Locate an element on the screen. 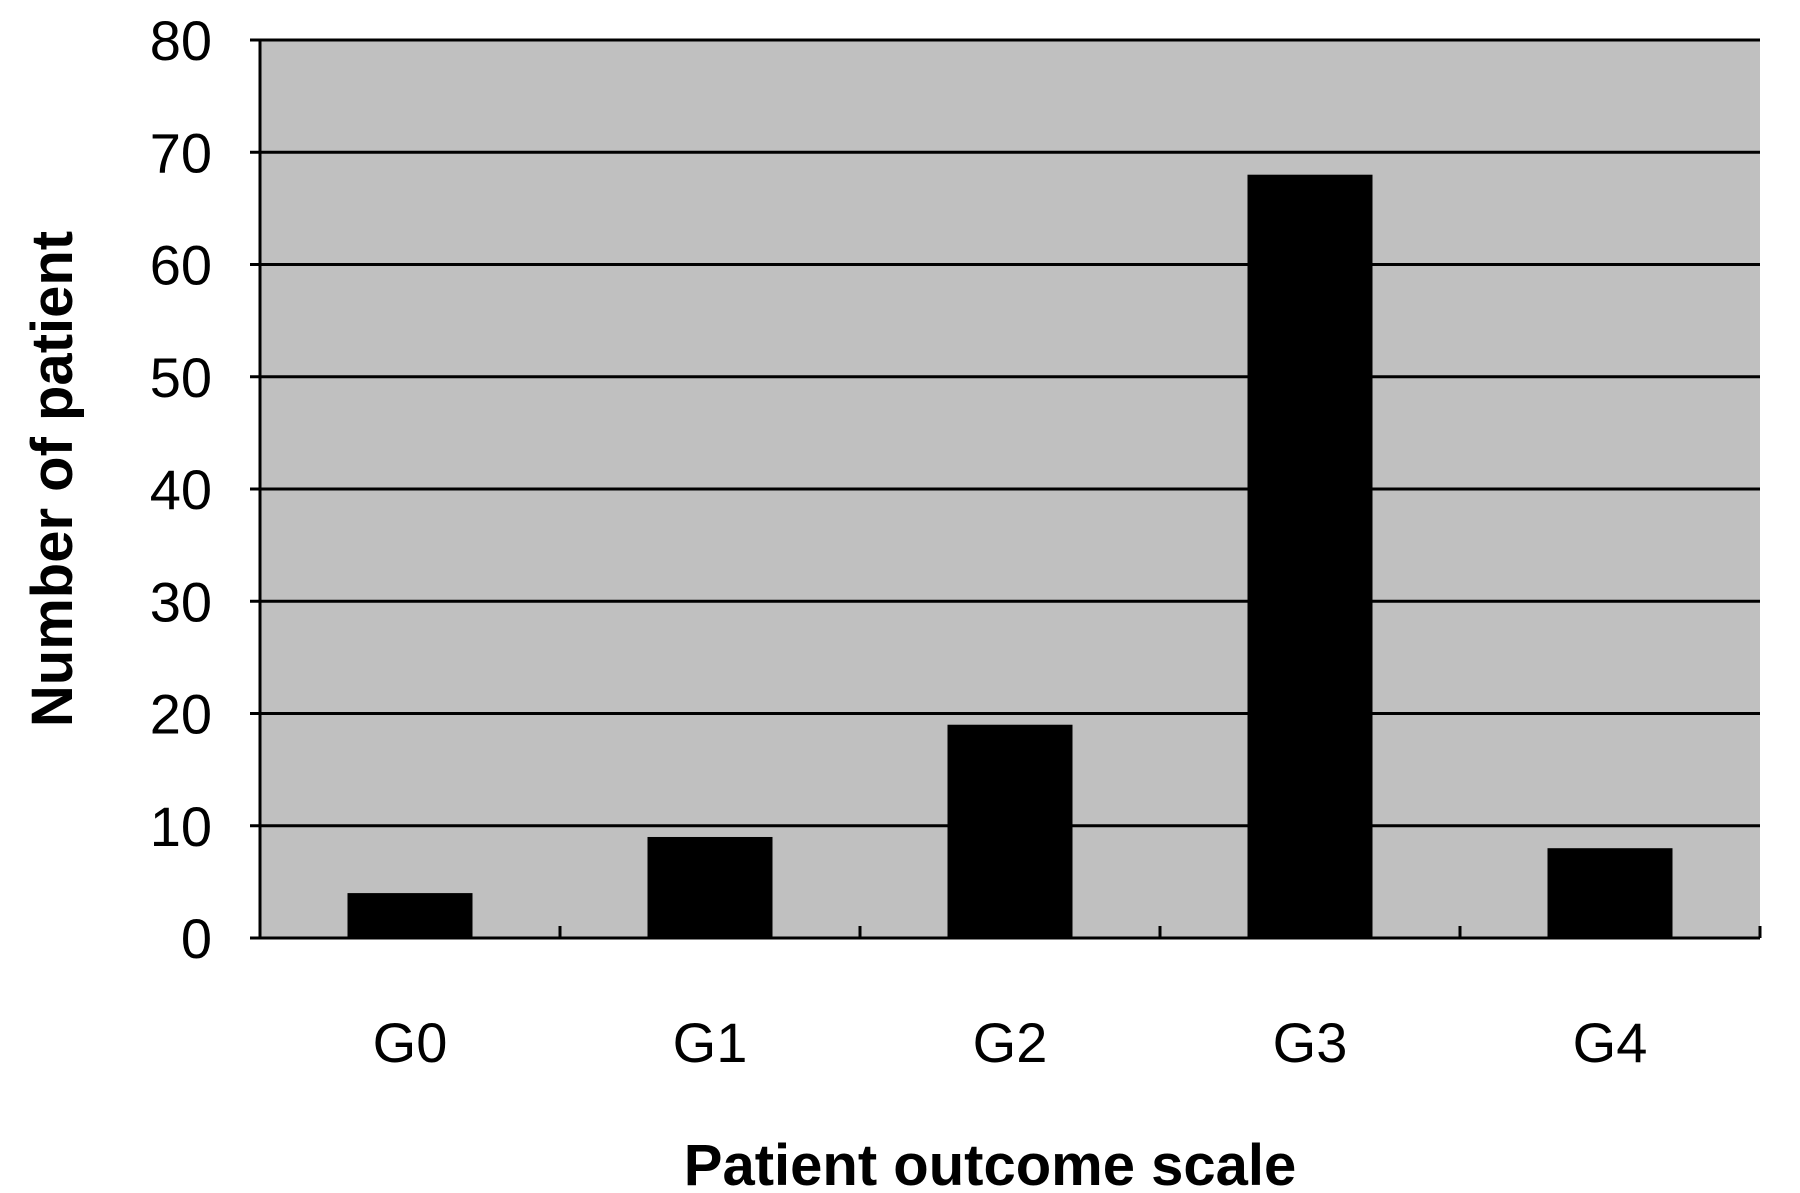 The image size is (1800, 1193). y-tick-label: 20 is located at coordinates (181, 714).